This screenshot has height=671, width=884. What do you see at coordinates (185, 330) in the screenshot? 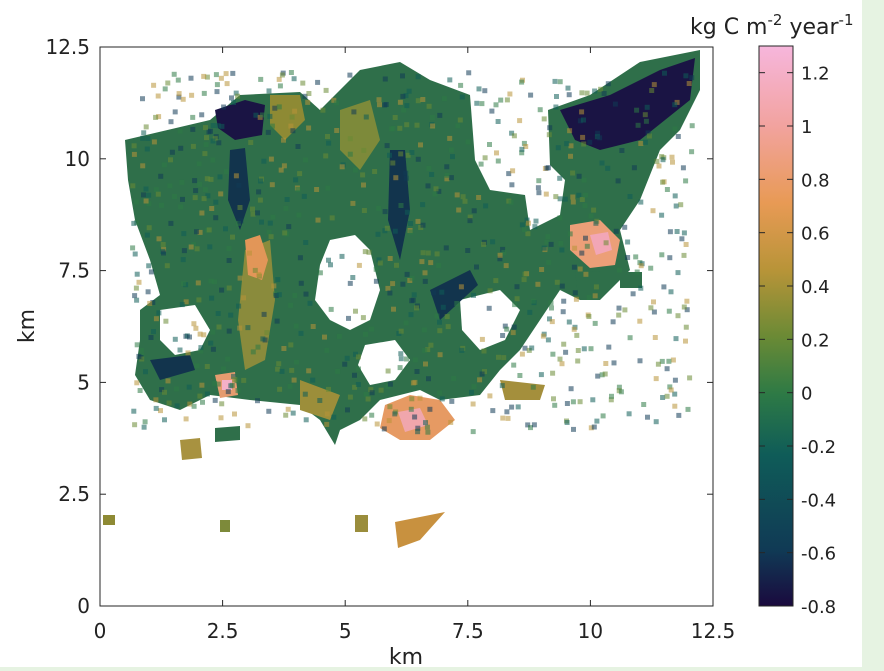
I see `gap-south` at bounding box center [185, 330].